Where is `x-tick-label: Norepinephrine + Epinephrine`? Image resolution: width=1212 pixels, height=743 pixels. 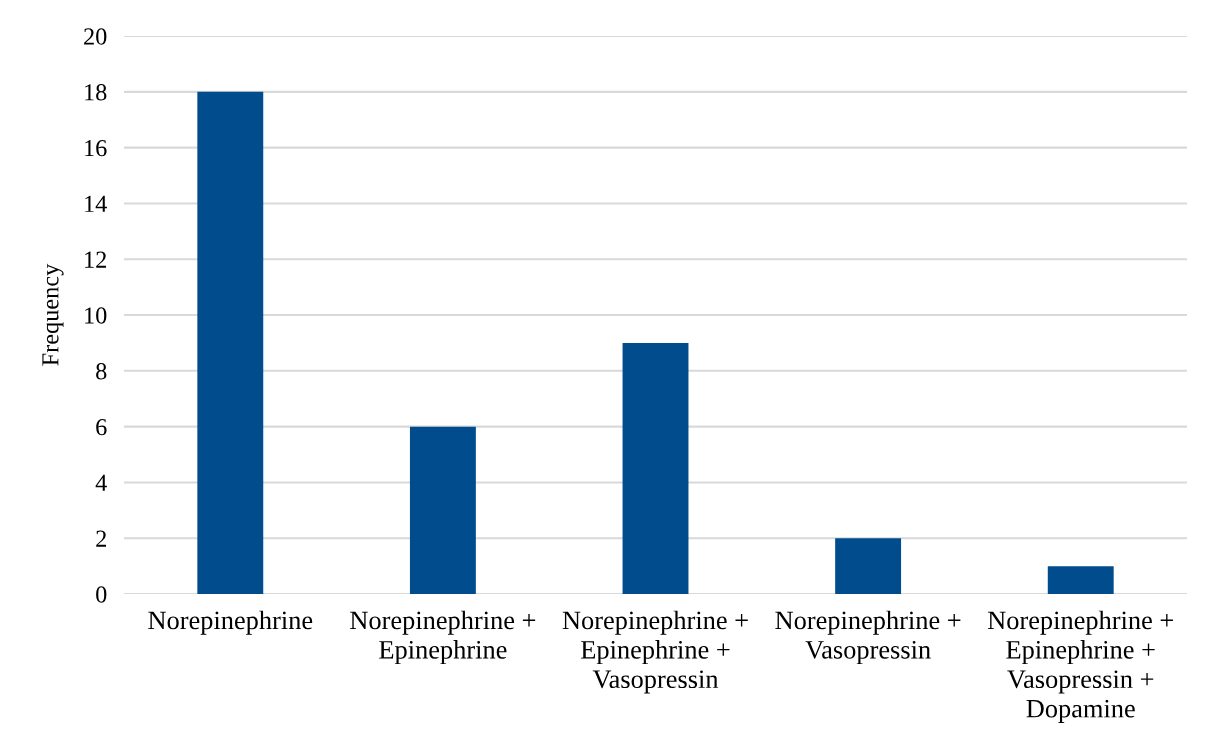 x-tick-label: Norepinephrine + Epinephrine is located at coordinates (443, 637).